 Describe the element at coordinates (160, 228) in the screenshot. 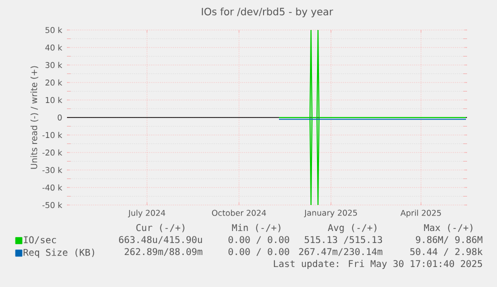

I see `text: Cur (-/+)` at that location.